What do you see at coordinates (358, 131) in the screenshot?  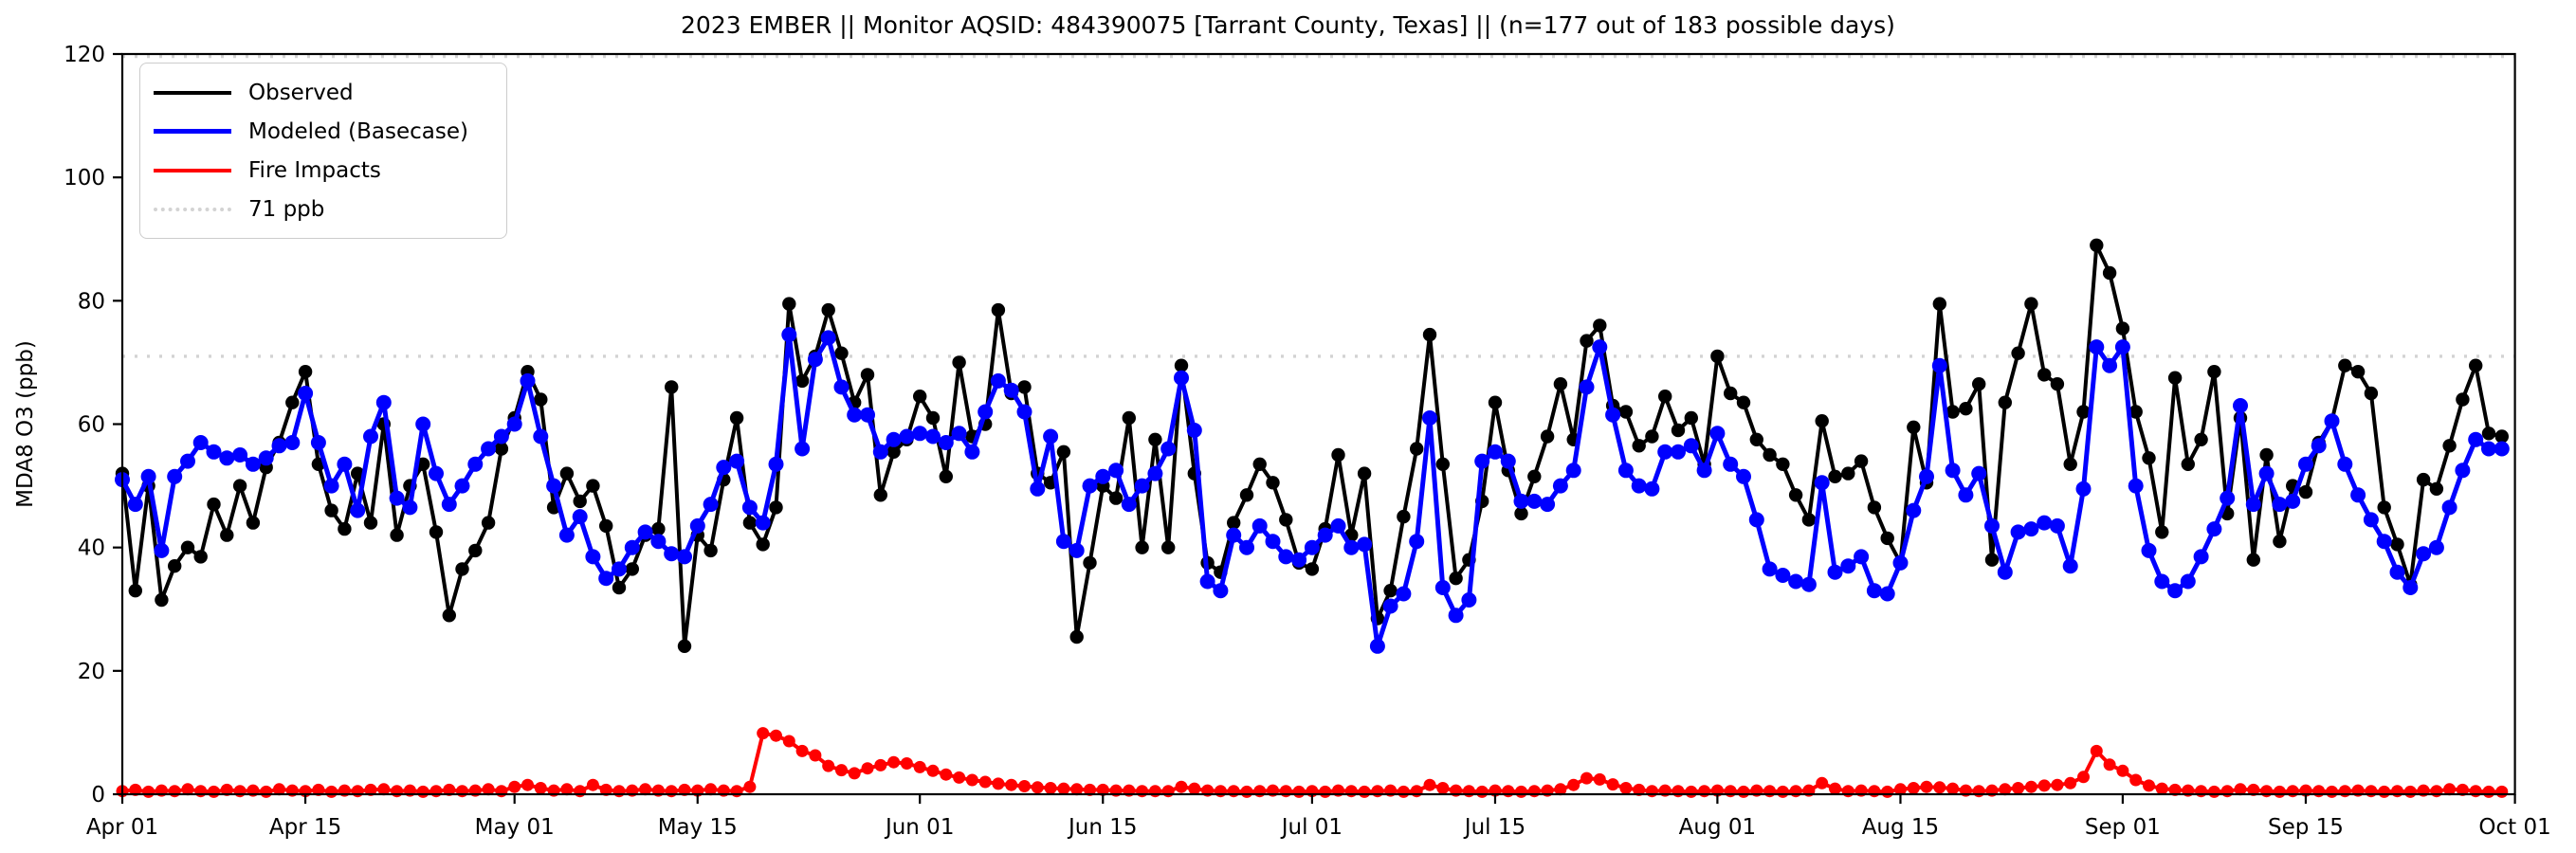 I see `legend-label-modeled: Modeled (Basecase)` at bounding box center [358, 131].